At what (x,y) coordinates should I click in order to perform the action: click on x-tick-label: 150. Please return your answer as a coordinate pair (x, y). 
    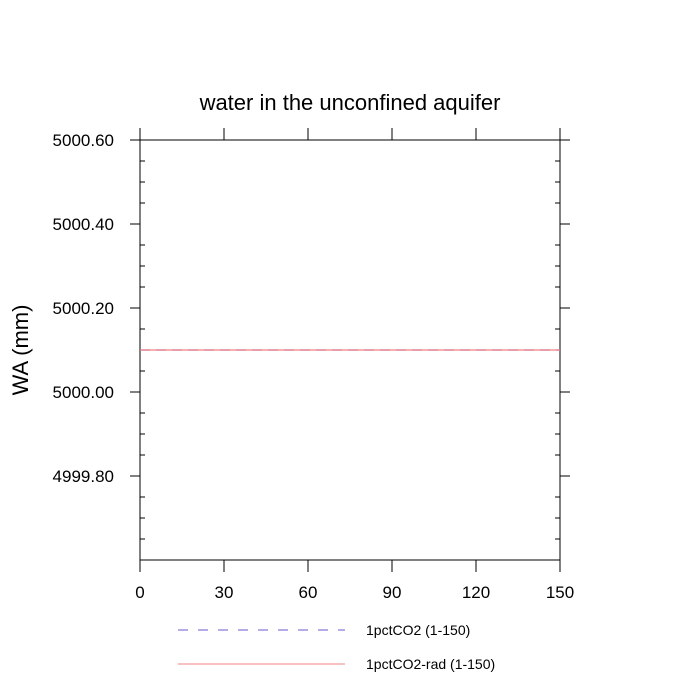
    Looking at the image, I should click on (560, 592).